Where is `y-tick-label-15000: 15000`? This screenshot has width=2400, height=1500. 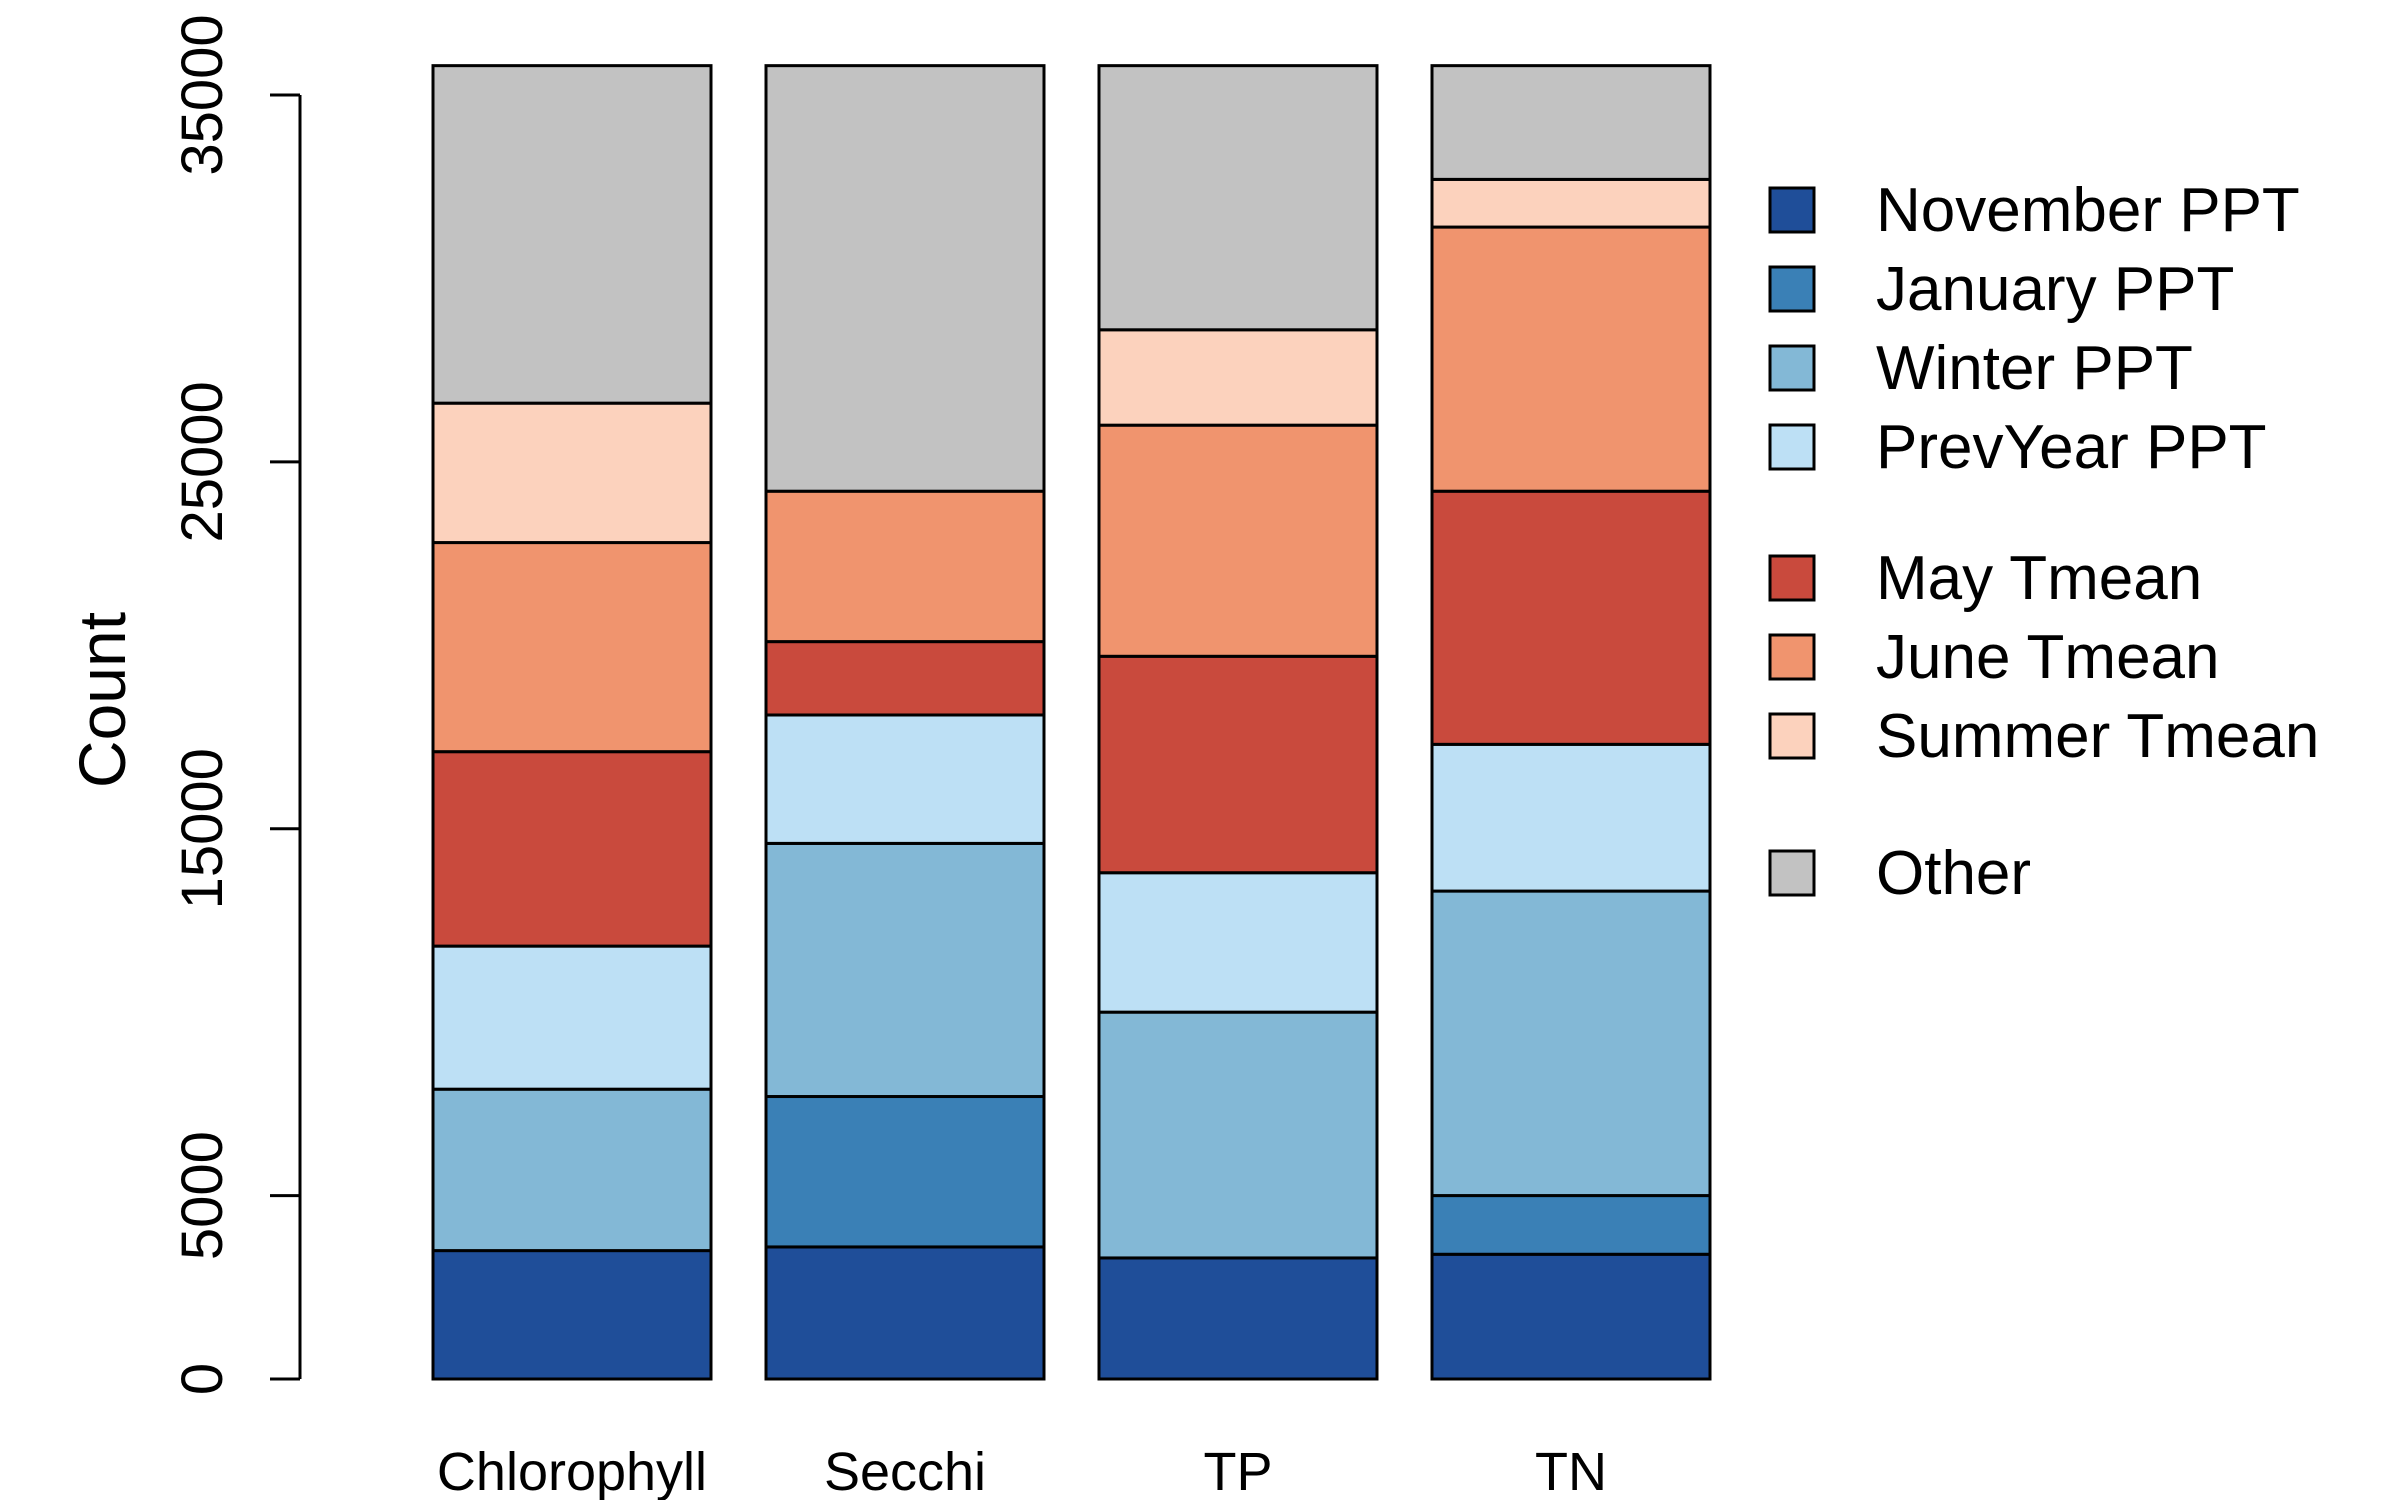
y-tick-label-15000: 15000 is located at coordinates (202, 828).